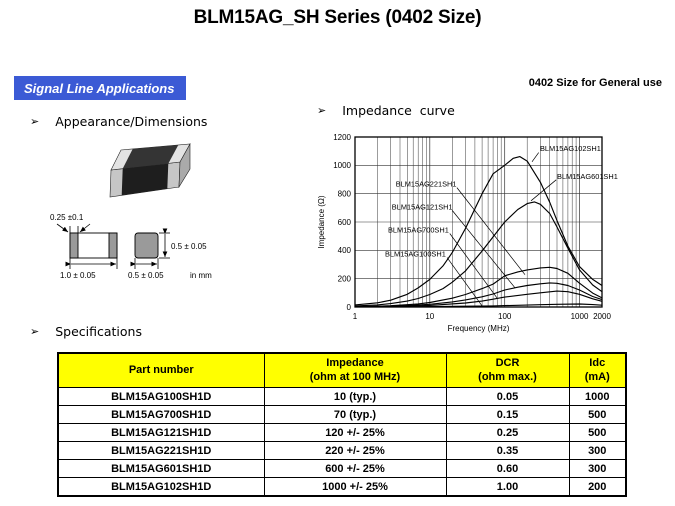 This screenshot has height=506, width=675. What do you see at coordinates (349, 307) in the screenshot?
I see `y-tick-label: 0` at bounding box center [349, 307].